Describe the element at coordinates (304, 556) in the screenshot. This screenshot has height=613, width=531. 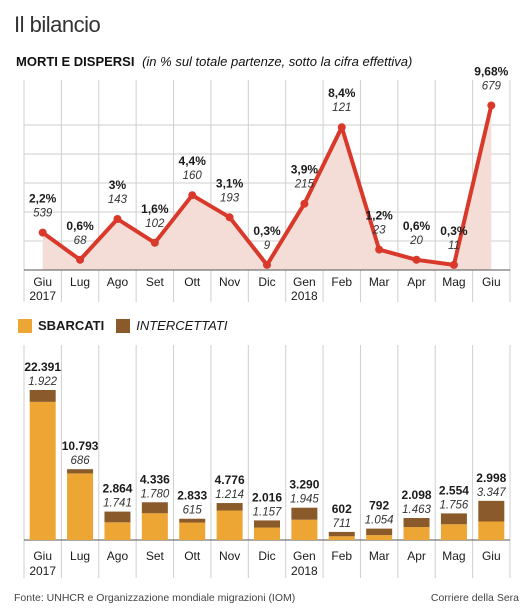
I see `bar-month-label: Gen` at that location.